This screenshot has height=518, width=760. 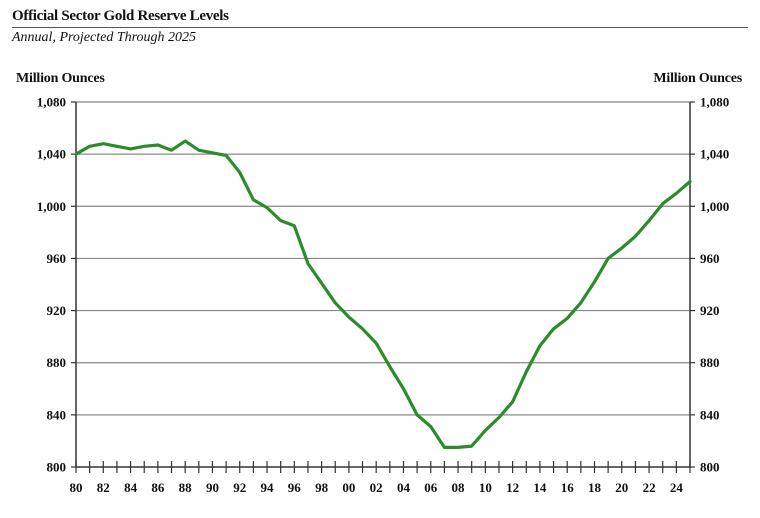 What do you see at coordinates (540, 487) in the screenshot?
I see `x-tick-label: 14` at bounding box center [540, 487].